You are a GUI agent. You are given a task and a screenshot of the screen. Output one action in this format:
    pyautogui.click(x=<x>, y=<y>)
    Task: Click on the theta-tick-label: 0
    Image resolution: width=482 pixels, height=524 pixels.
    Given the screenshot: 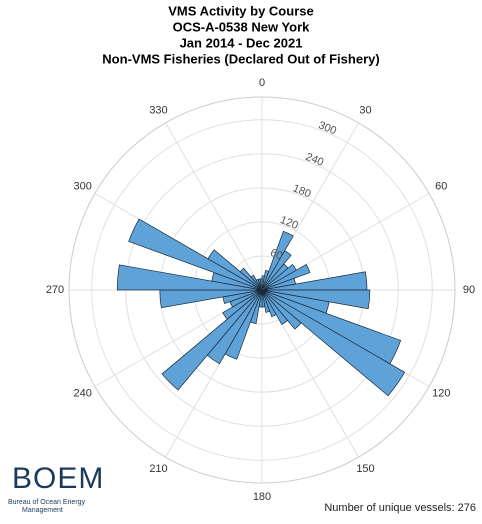 What is the action you would take?
    pyautogui.click(x=262, y=83)
    